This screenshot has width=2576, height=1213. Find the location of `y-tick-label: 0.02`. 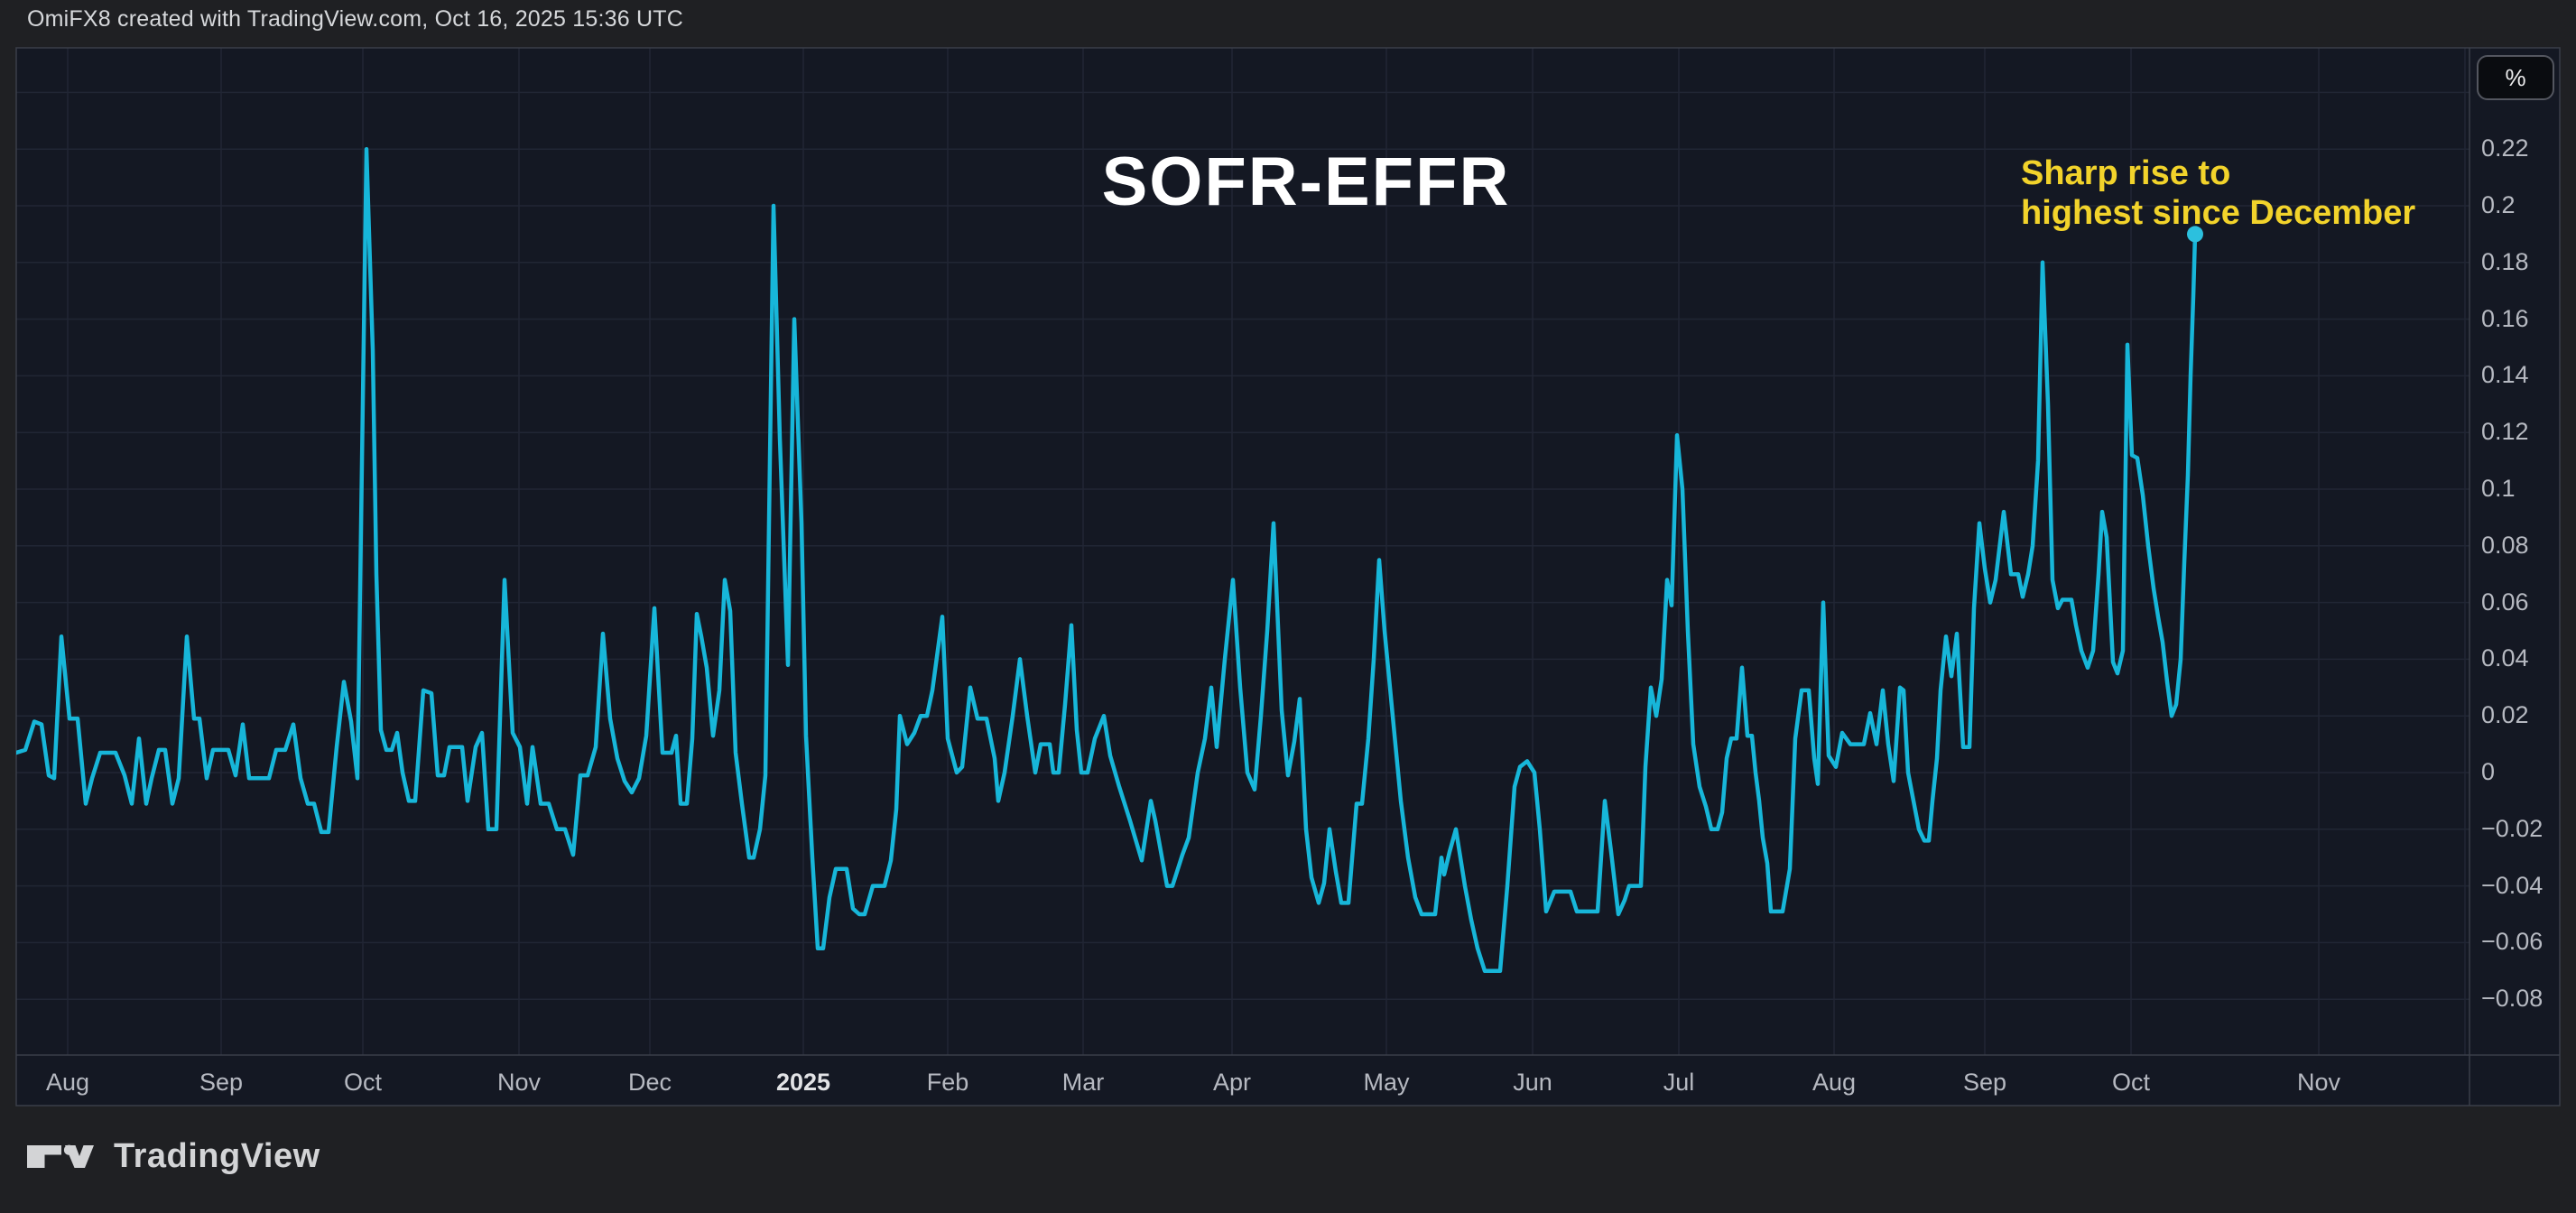

y-tick-label: 0.02 is located at coordinates (2505, 715).